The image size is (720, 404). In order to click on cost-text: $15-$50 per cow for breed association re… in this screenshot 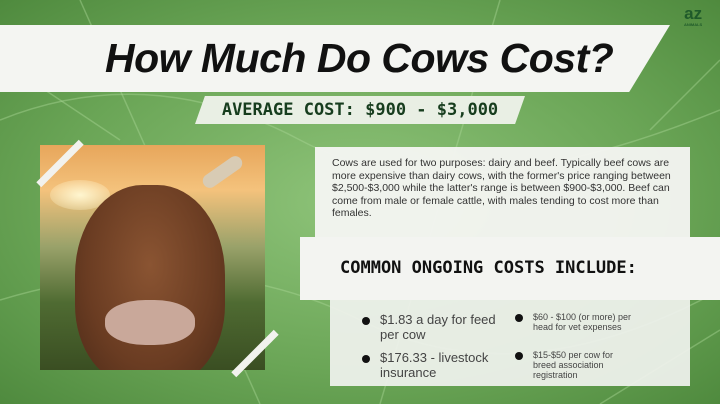, I will do `click(573, 365)`.